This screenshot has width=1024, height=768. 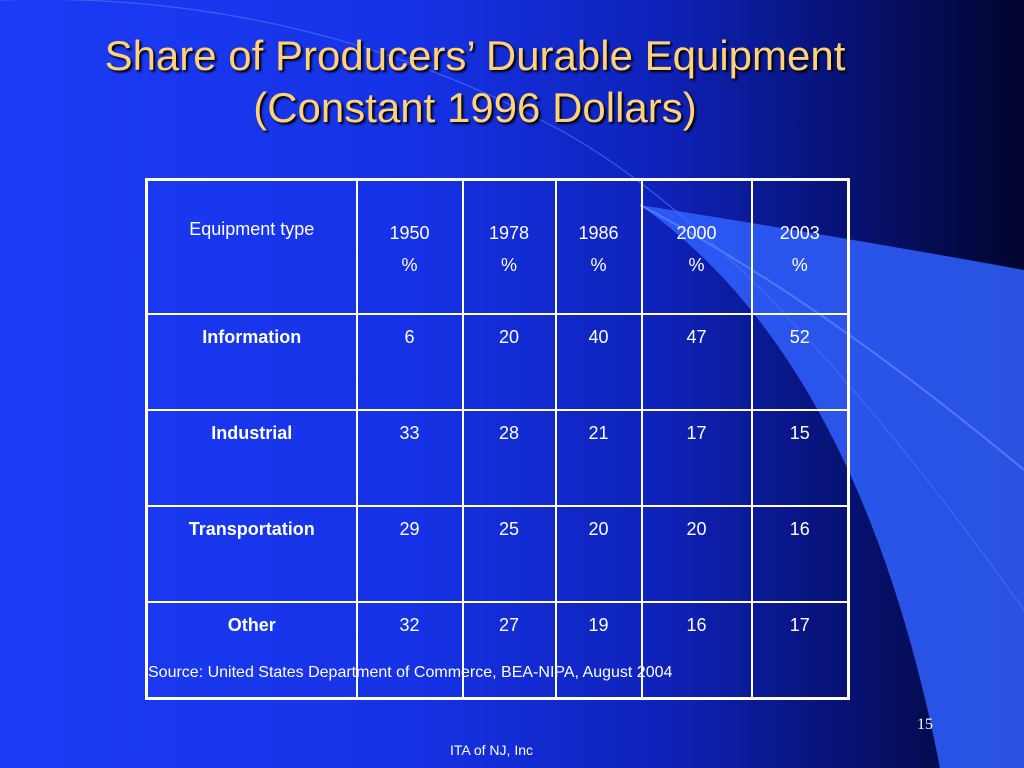 I want to click on column-header-1978: 1978%, so click(x=509, y=246).